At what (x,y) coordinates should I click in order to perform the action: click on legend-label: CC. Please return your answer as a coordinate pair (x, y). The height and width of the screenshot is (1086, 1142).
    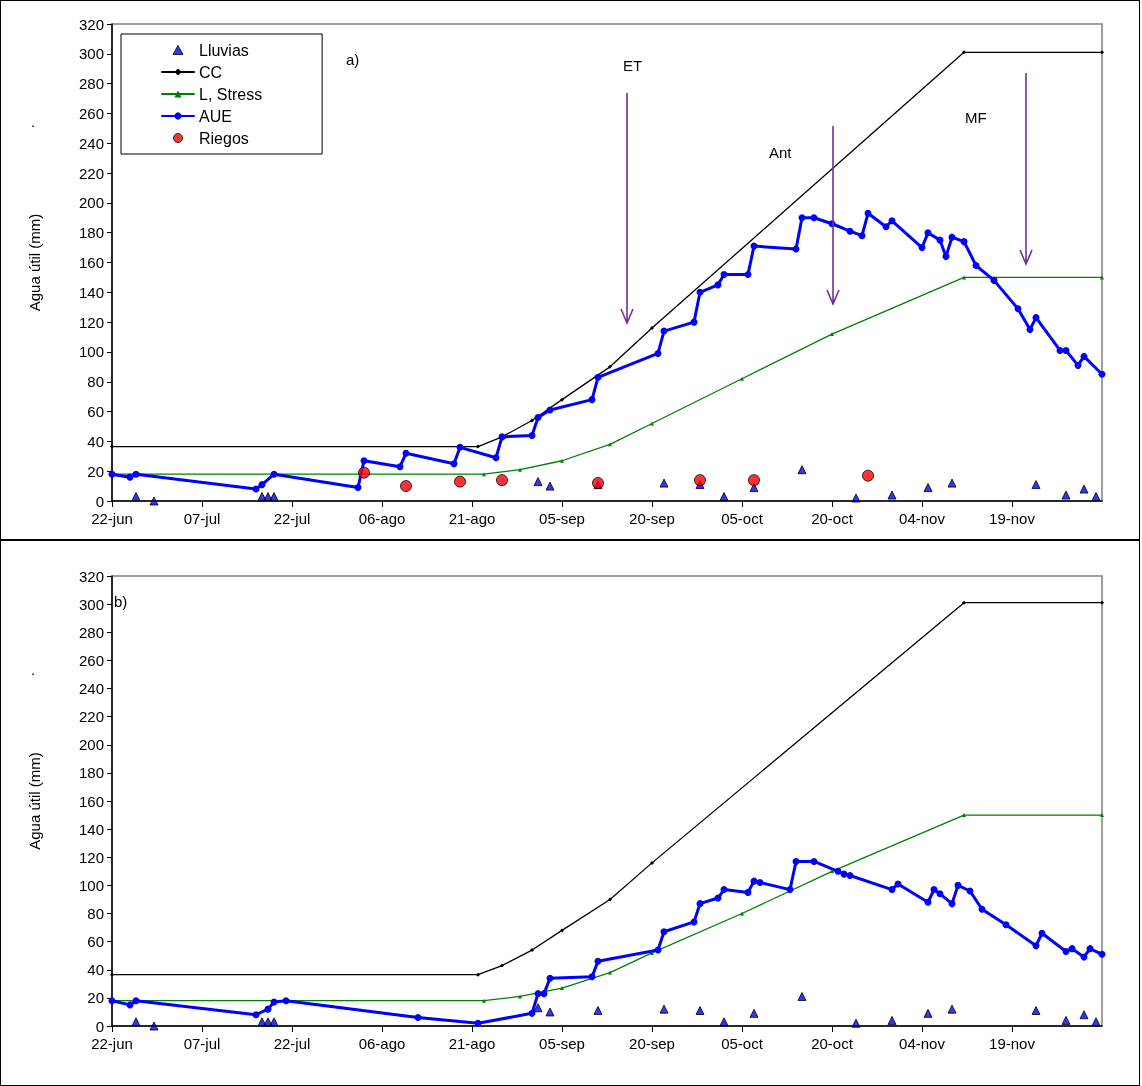
    Looking at the image, I should click on (211, 72).